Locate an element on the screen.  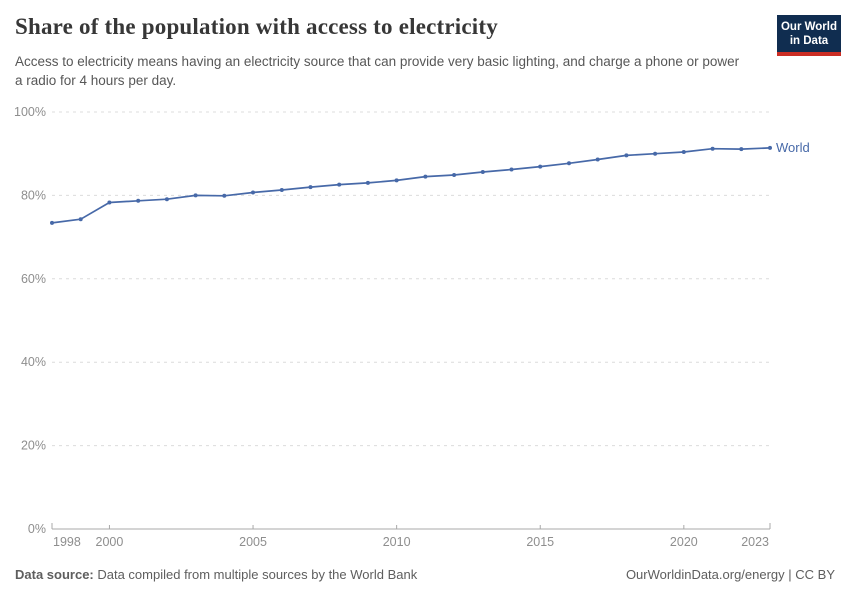
y-tick-label: 40% is located at coordinates (33, 362).